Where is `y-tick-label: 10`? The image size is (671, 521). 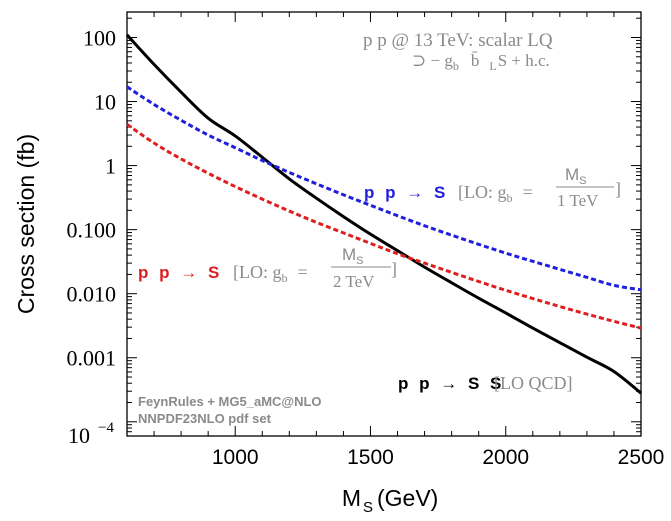
y-tick-label: 10 is located at coordinates (105, 102).